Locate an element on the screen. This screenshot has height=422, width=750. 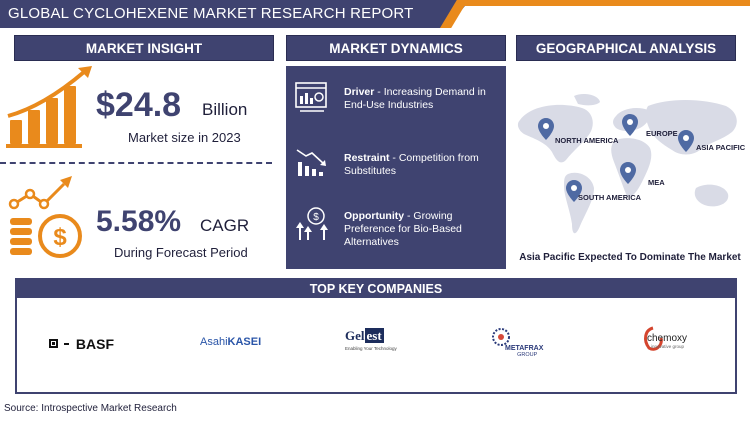
market-size-value: $24.8 is located at coordinates (139, 105).